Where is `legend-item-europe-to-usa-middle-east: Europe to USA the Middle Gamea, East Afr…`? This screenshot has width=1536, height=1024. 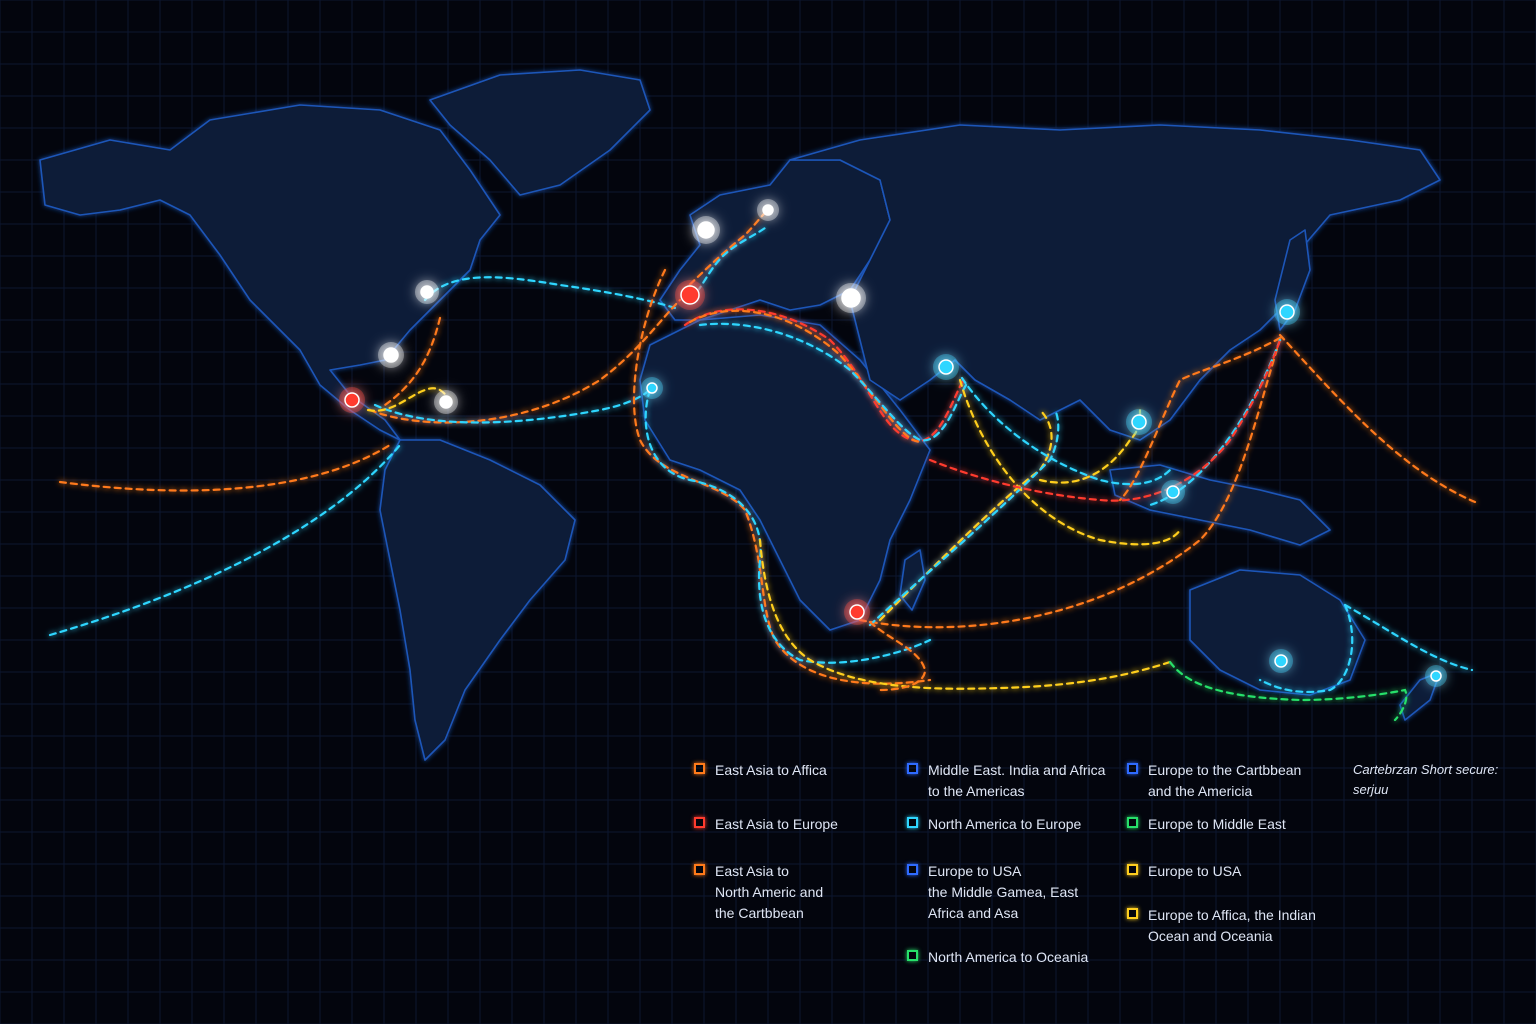
legend-item-europe-to-usa-middle-east: Europe to USA the Middle Gamea, East Afr… is located at coordinates (992, 892).